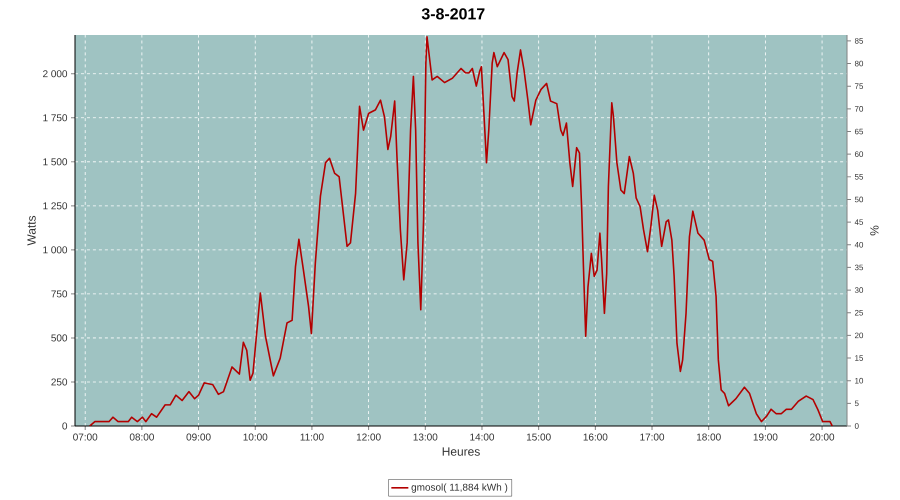  Describe the element at coordinates (822, 437) in the screenshot. I see `x-tick-label: 20:00` at that location.